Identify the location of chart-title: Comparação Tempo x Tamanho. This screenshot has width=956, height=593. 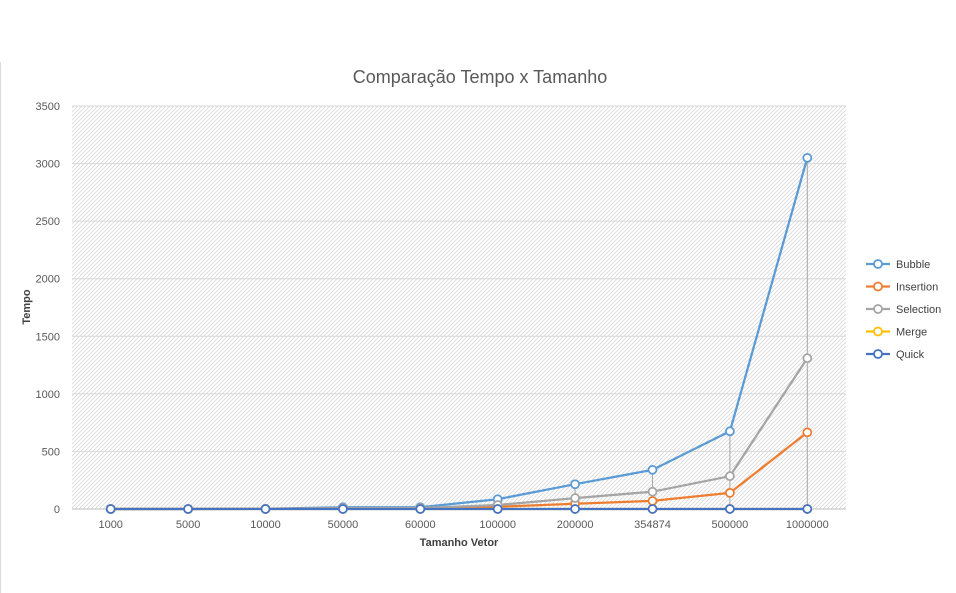
(480, 77).